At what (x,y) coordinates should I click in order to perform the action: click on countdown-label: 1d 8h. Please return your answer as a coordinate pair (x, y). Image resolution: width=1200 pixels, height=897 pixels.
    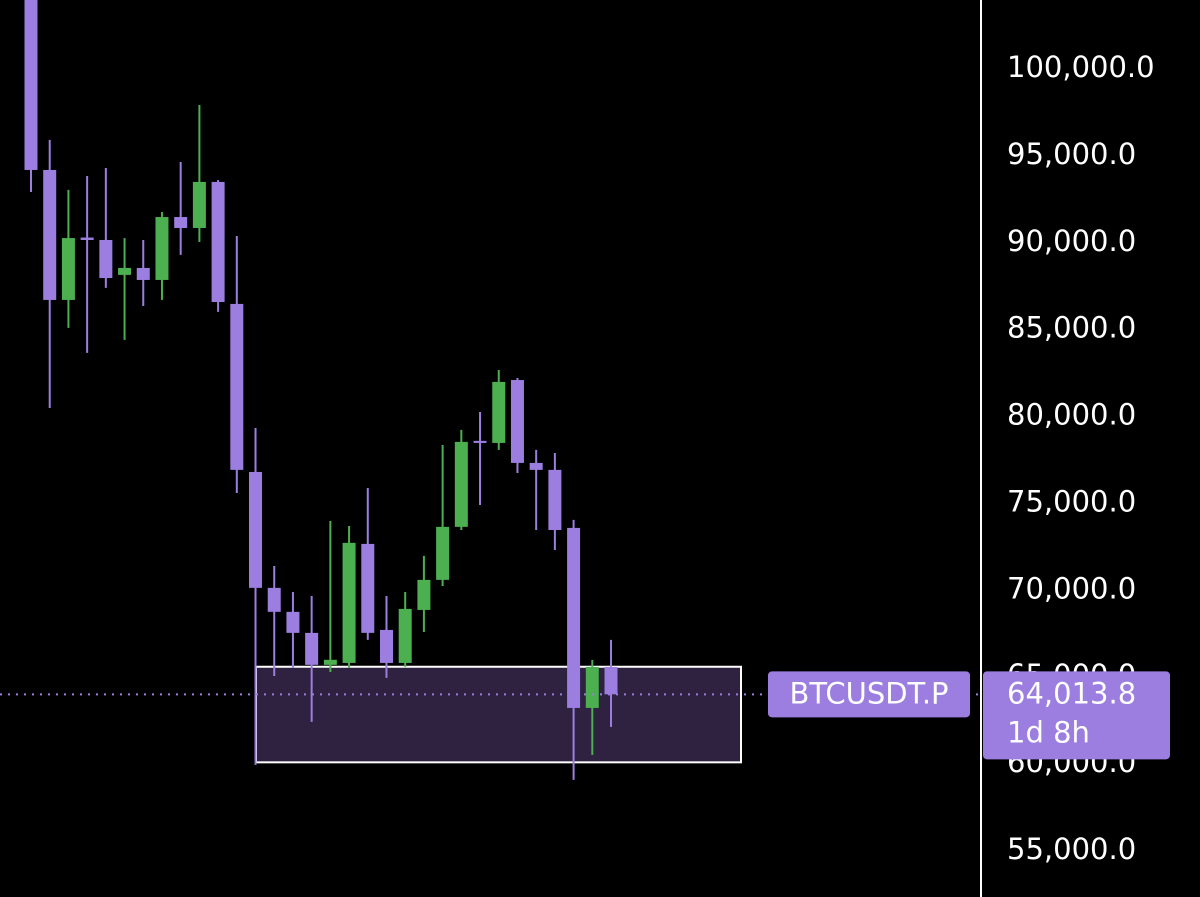
    Looking at the image, I should click on (1048, 732).